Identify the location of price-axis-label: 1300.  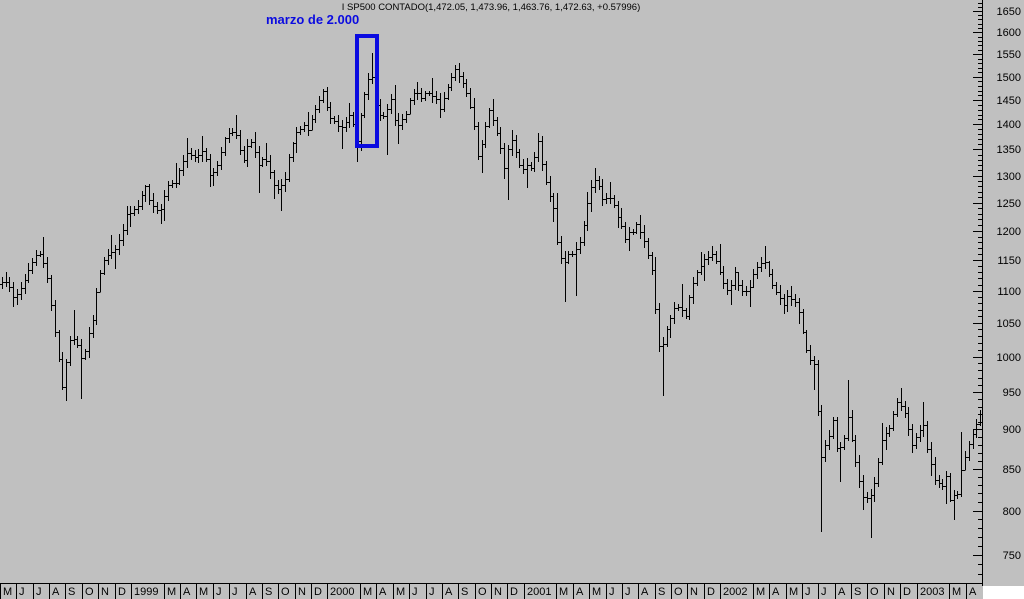
(1009, 177).